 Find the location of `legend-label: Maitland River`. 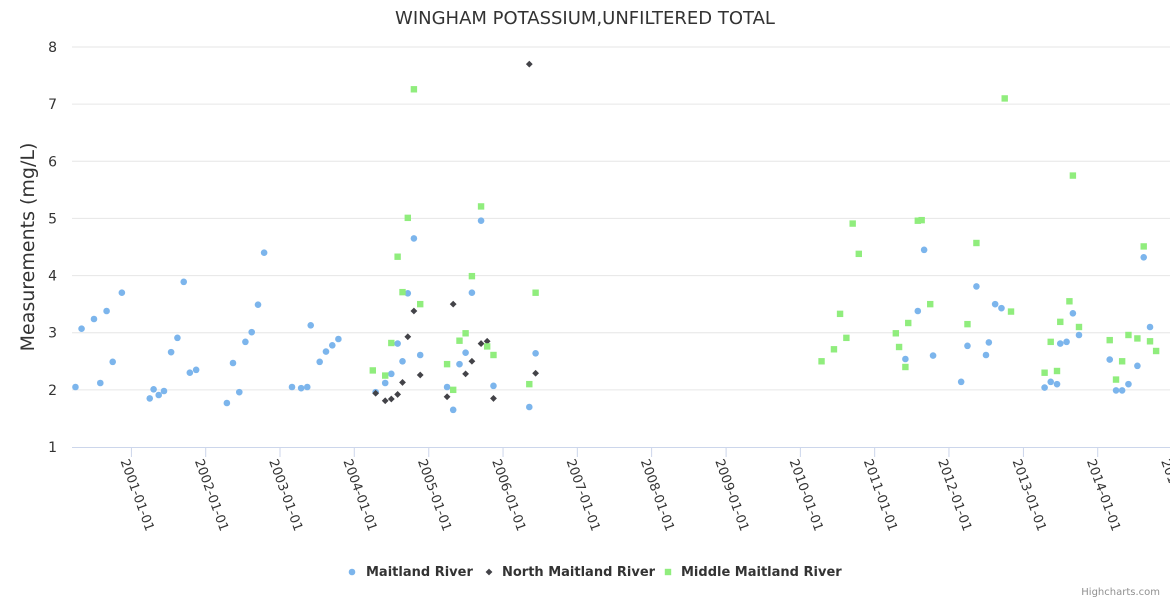

legend-label: Maitland River is located at coordinates (419, 572).